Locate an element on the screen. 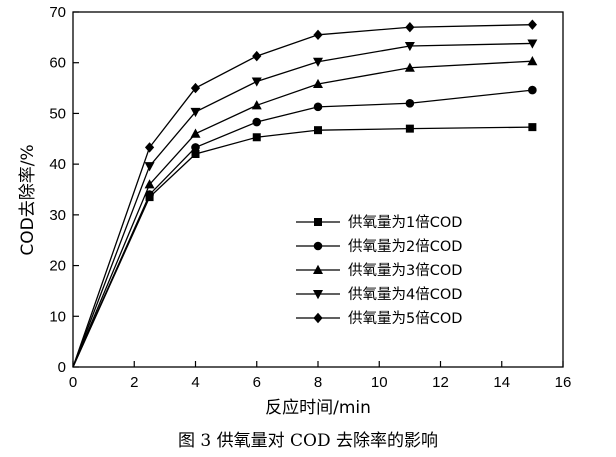 This screenshot has width=616, height=457. y-tick-label: 50 is located at coordinates (57, 113).